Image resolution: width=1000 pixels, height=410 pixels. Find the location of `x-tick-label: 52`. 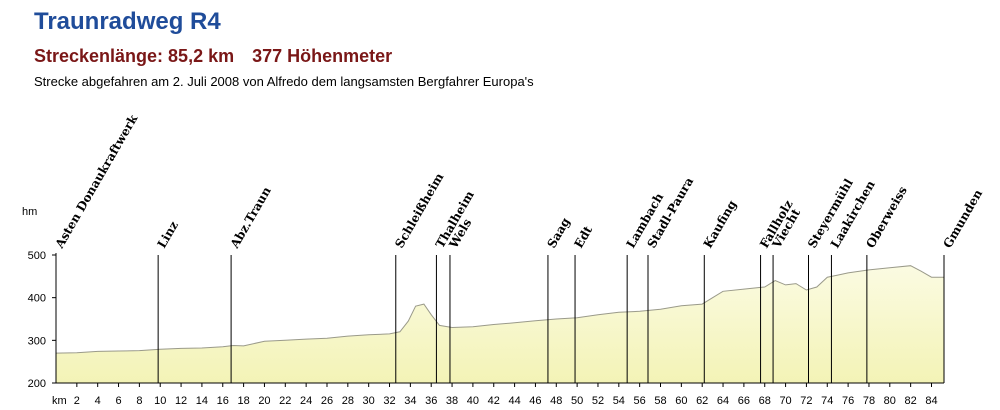

x-tick-label: 52 is located at coordinates (598, 401).